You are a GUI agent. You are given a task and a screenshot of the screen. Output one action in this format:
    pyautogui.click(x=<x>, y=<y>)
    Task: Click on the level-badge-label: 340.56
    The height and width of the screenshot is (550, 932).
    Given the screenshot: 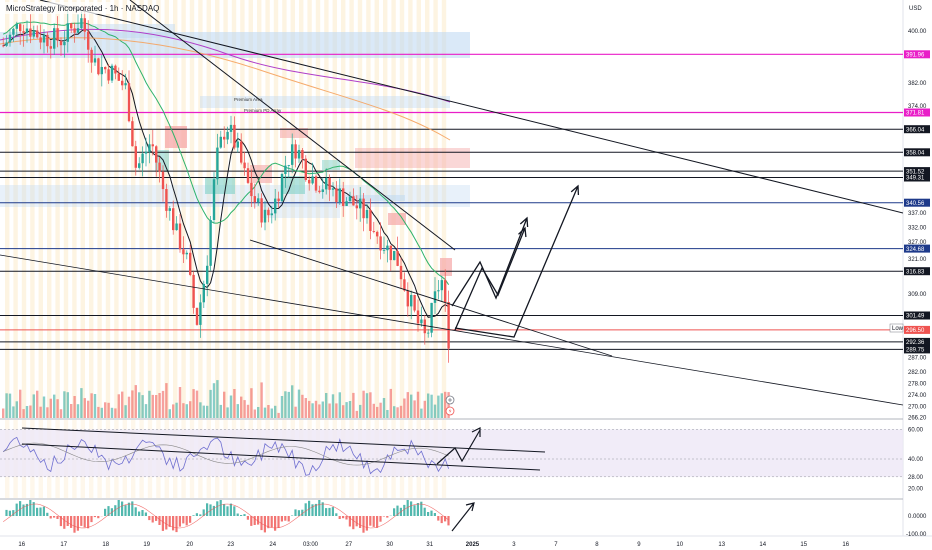 What is the action you would take?
    pyautogui.click(x=915, y=204)
    